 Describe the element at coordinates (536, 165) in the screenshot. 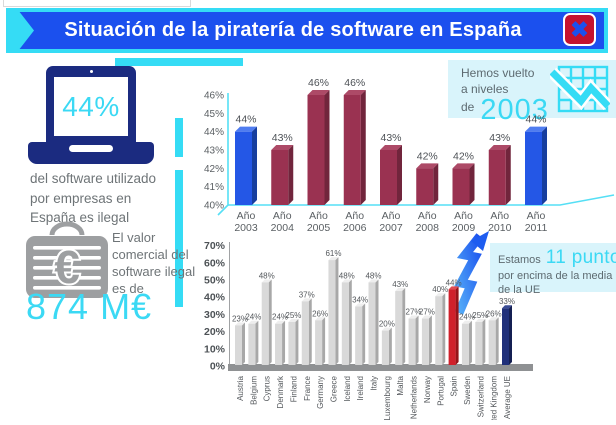

I see `bar-Año 2011` at that location.